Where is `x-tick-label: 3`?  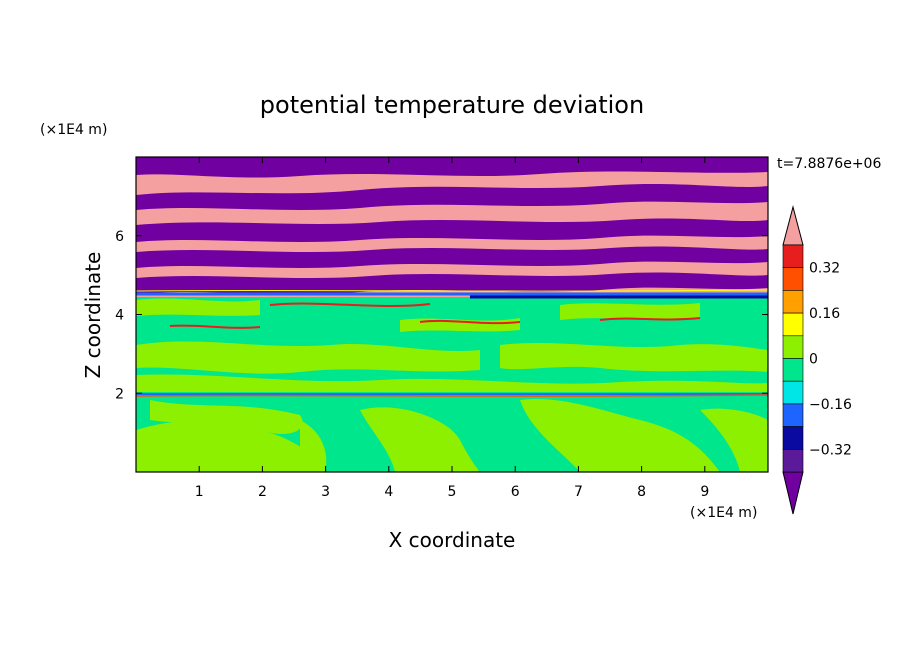
x-tick-label: 3 is located at coordinates (325, 492).